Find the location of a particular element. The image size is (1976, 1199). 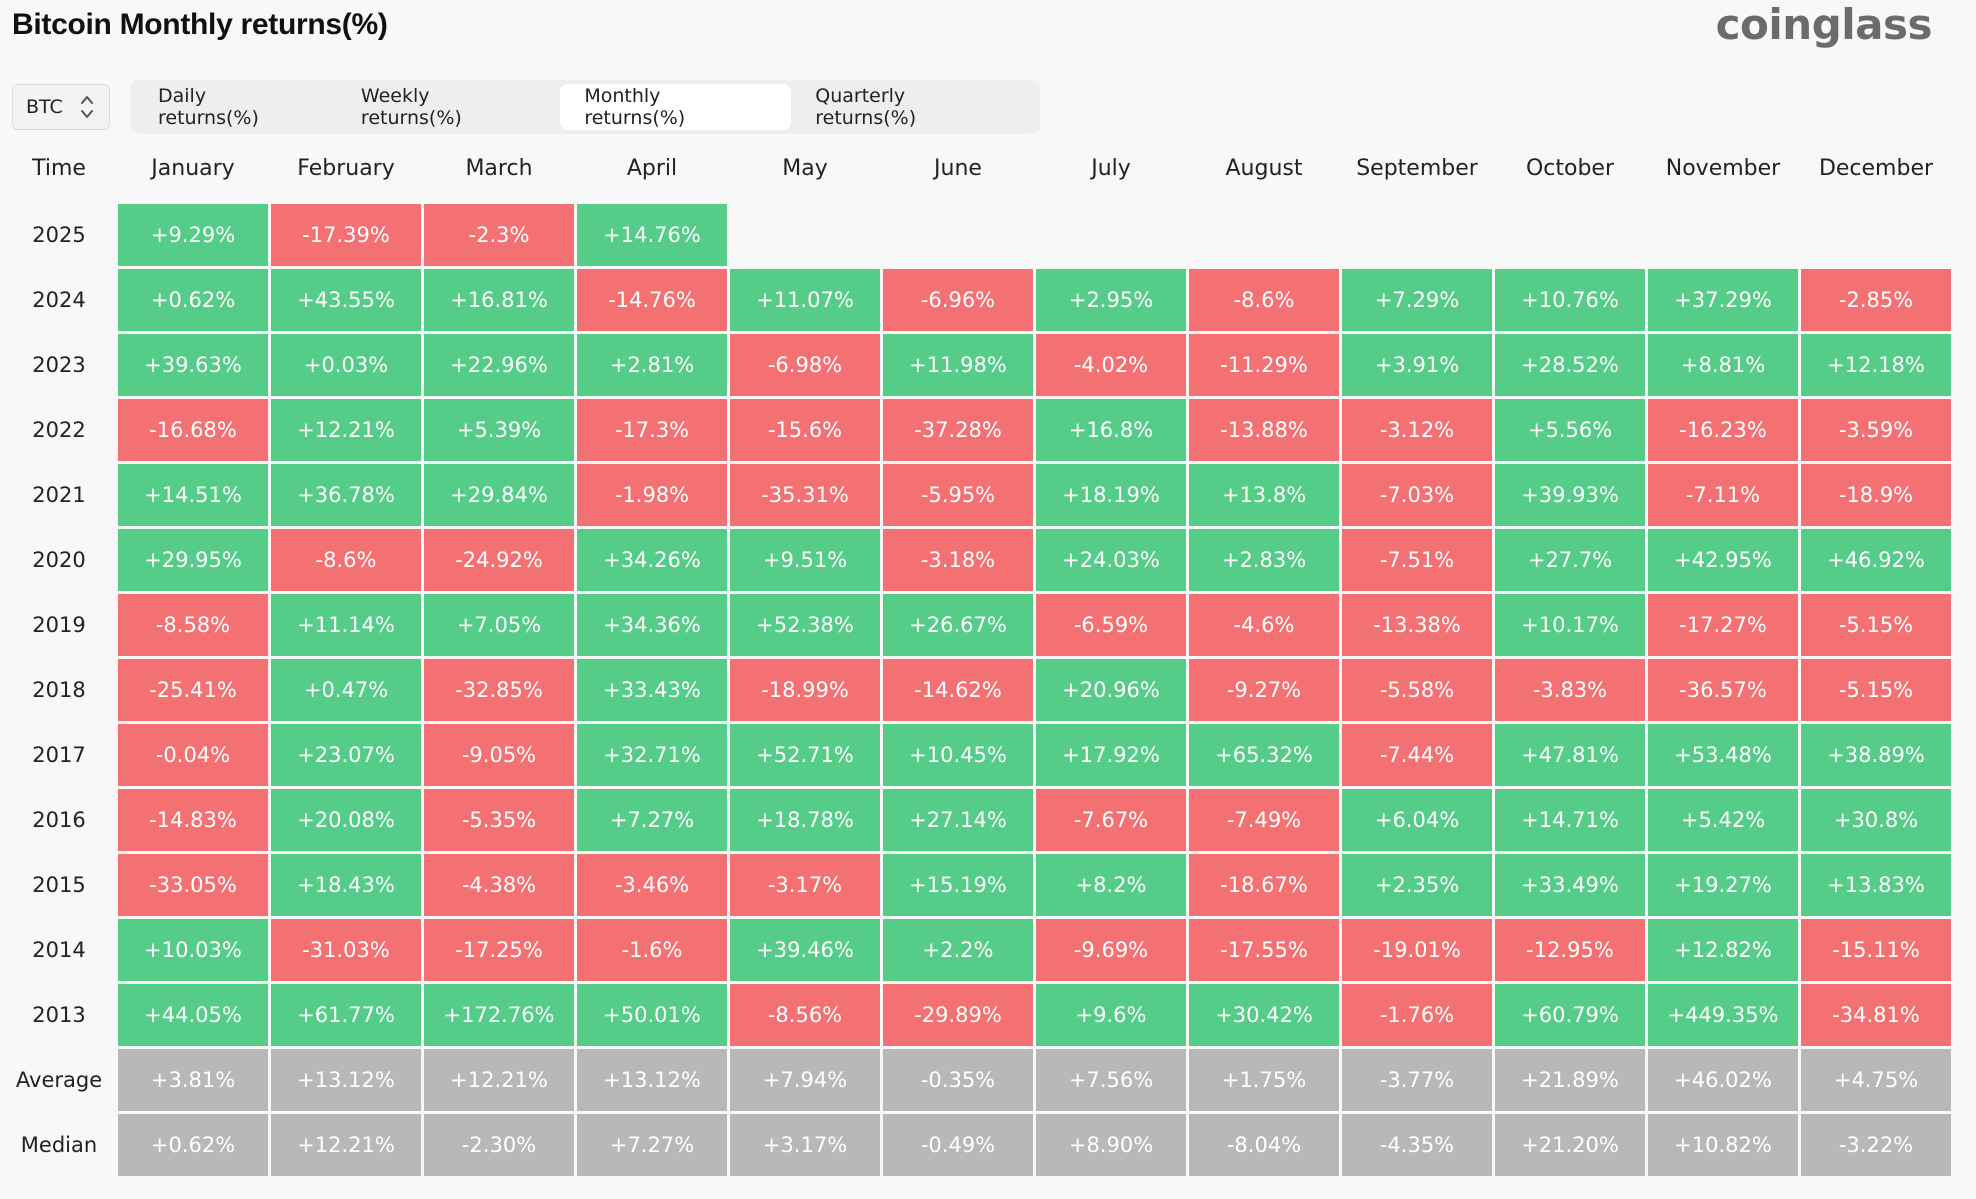

return-cell: +29.84% is located at coordinates (499, 495).